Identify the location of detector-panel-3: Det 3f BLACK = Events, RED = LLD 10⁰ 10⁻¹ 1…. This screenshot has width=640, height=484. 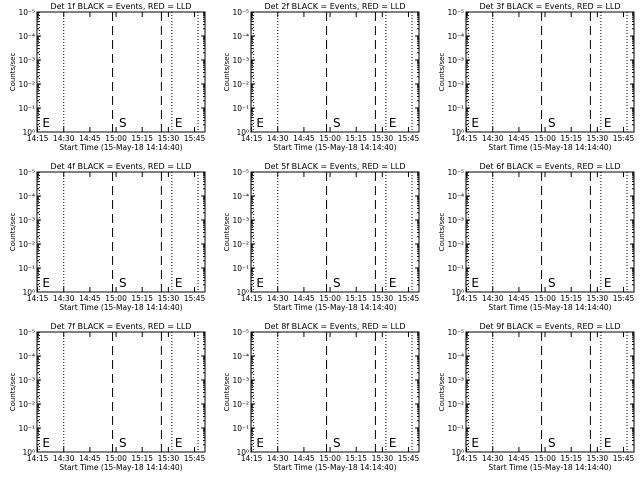
(536, 77).